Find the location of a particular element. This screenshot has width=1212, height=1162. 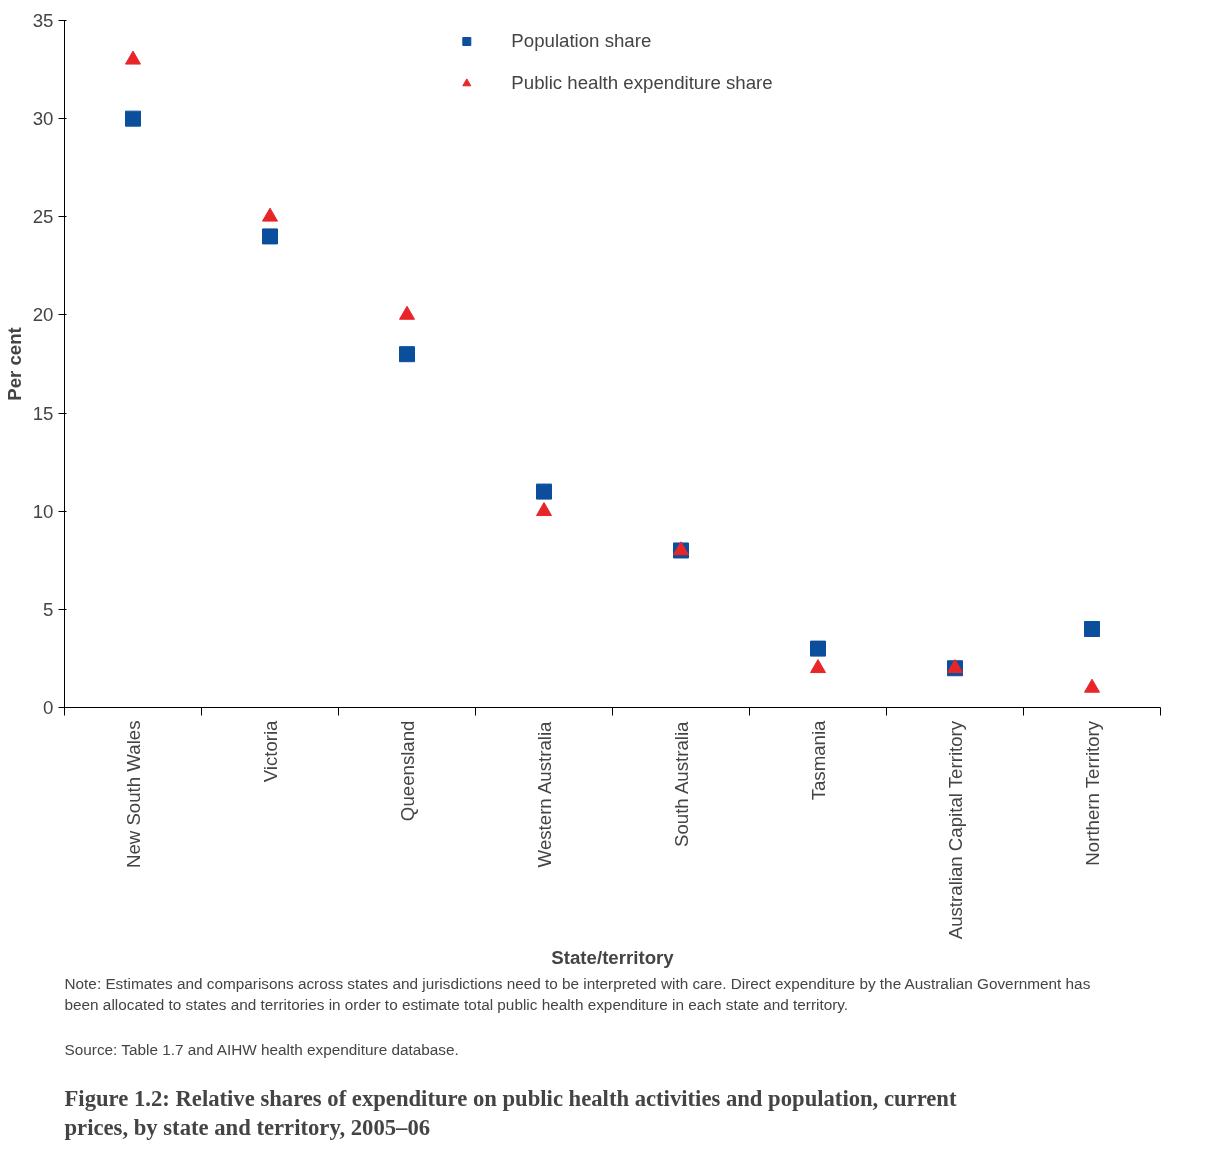

y-tick-label: 15 is located at coordinates (43, 413).